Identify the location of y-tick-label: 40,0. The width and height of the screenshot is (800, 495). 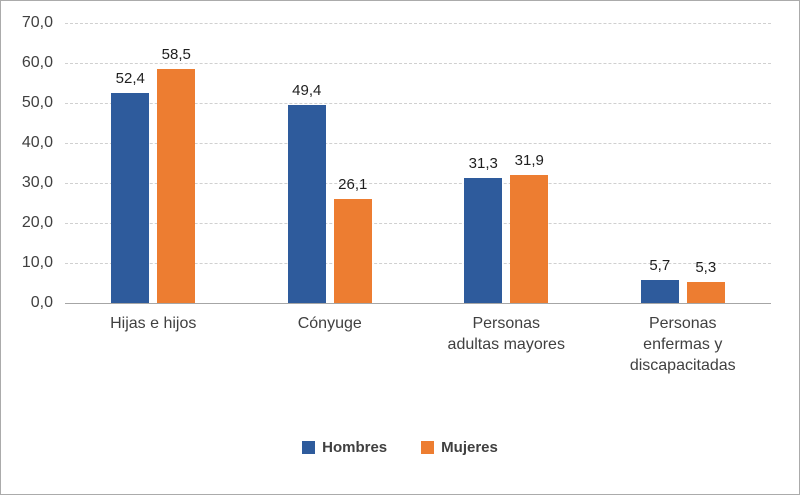
(37, 142).